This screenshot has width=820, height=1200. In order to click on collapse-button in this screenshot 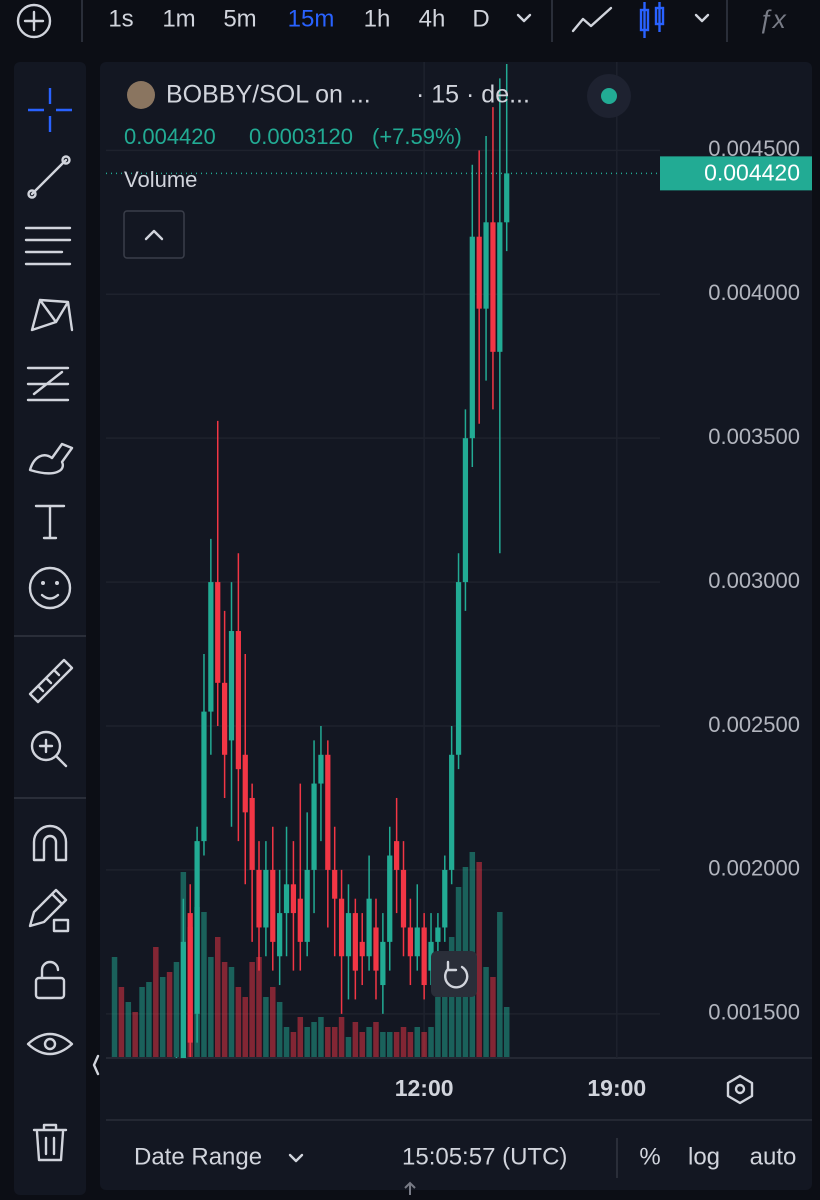, I will do `click(154, 234)`.